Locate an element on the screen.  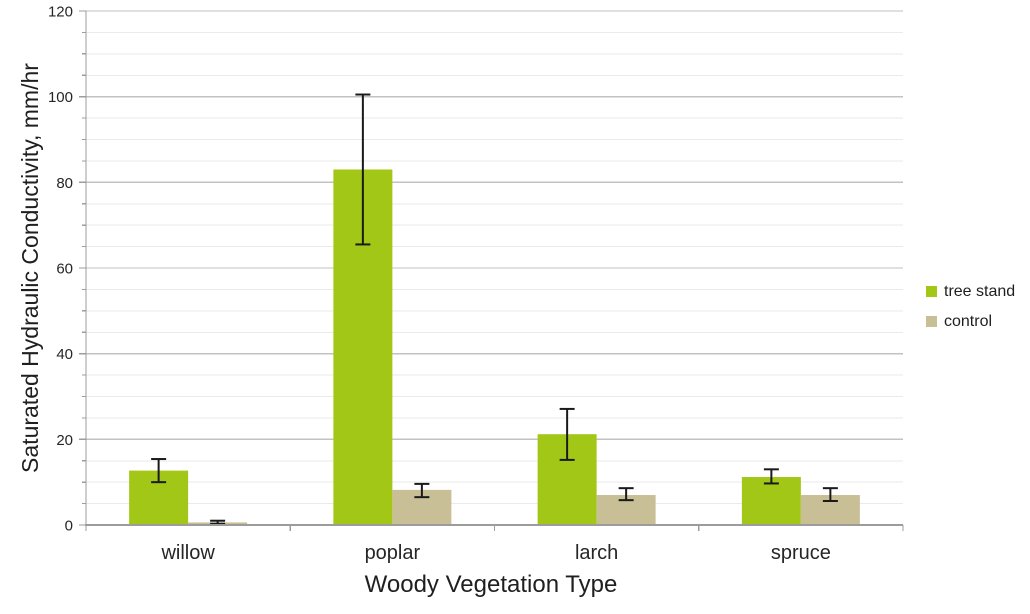
y-tick-label: 100 is located at coordinates (60, 97).